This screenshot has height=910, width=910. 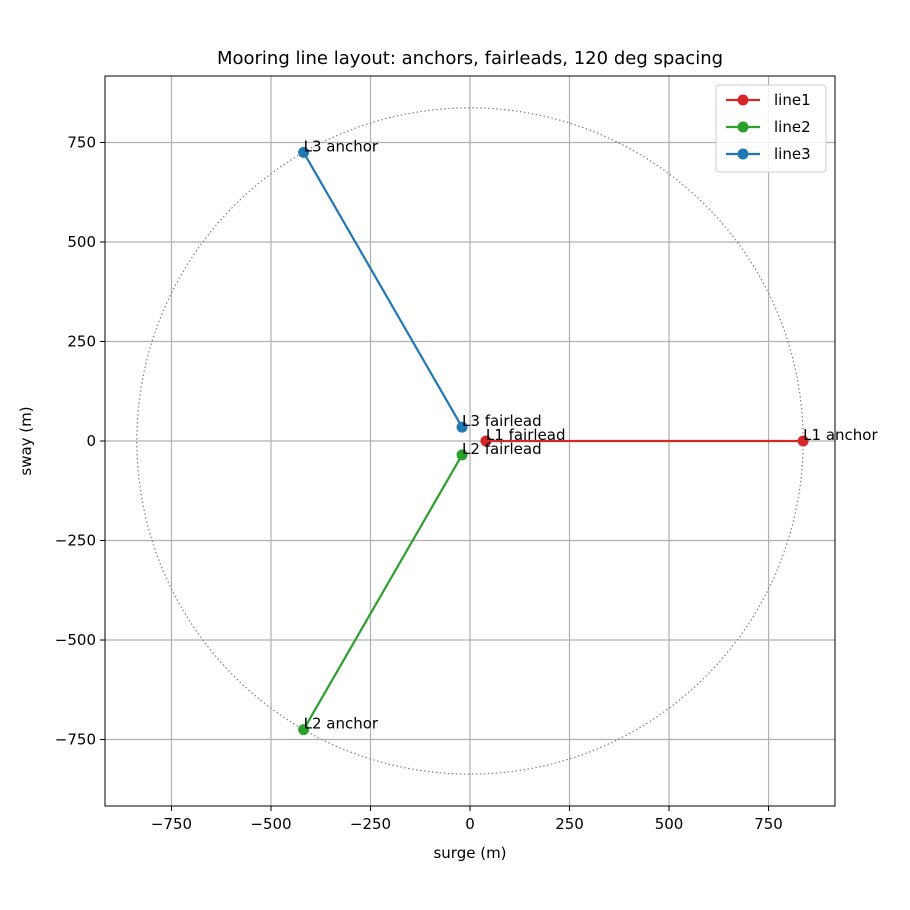 What do you see at coordinates (792, 154) in the screenshot?
I see `legend-label-line3: line3` at bounding box center [792, 154].